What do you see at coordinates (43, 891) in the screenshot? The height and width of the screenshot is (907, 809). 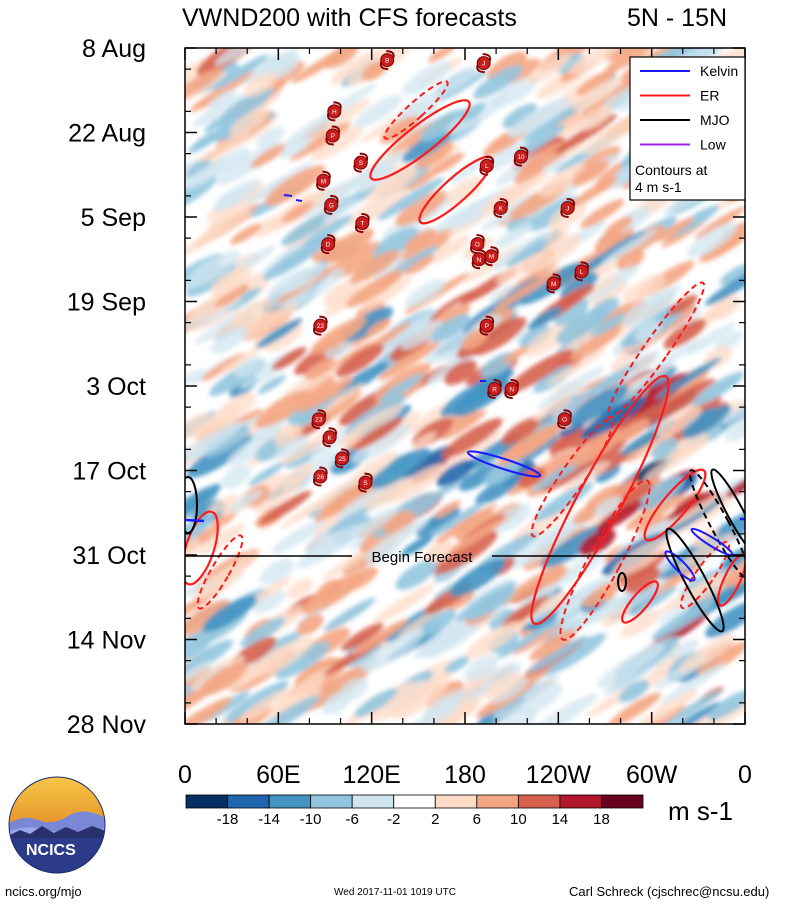 I see `footer-url: ncics.org/mjo` at bounding box center [43, 891].